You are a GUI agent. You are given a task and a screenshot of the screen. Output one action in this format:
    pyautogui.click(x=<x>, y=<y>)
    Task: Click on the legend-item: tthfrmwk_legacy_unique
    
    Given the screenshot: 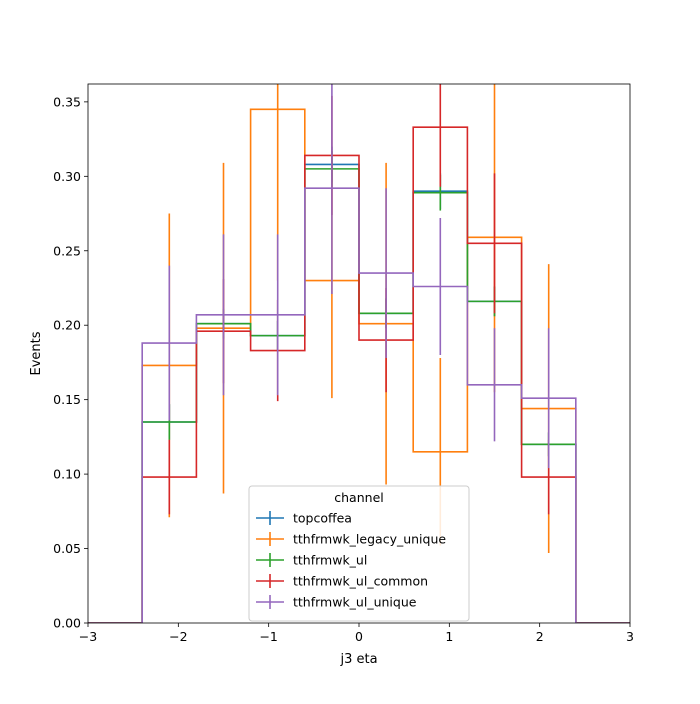 What is the action you would take?
    pyautogui.click(x=351, y=539)
    